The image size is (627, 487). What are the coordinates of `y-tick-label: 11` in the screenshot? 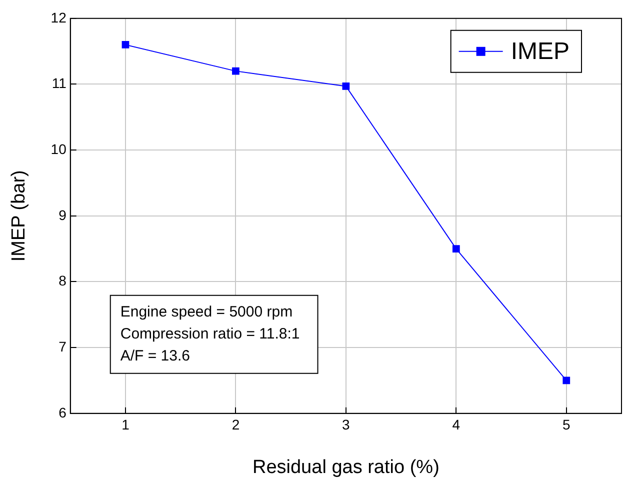 It's located at (59, 83).